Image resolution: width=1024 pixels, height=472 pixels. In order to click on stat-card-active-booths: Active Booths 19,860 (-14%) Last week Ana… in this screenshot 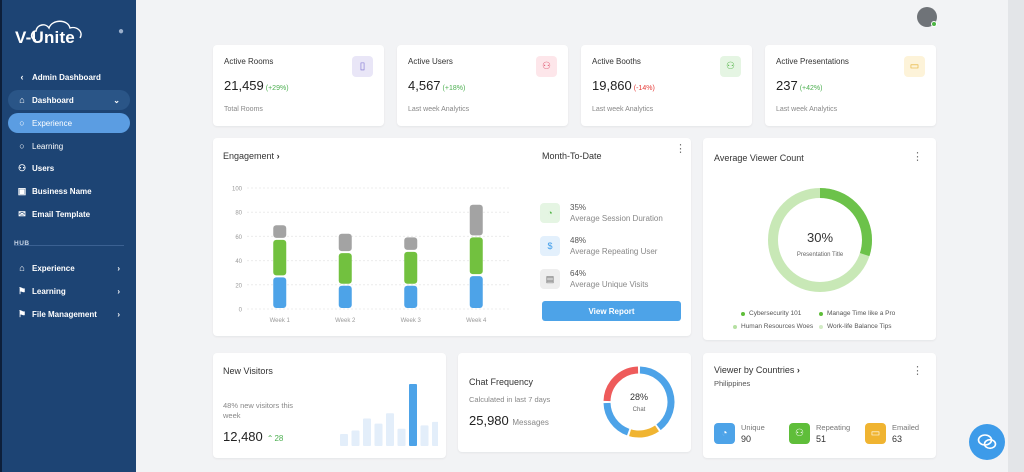, I will do `click(666, 85)`.